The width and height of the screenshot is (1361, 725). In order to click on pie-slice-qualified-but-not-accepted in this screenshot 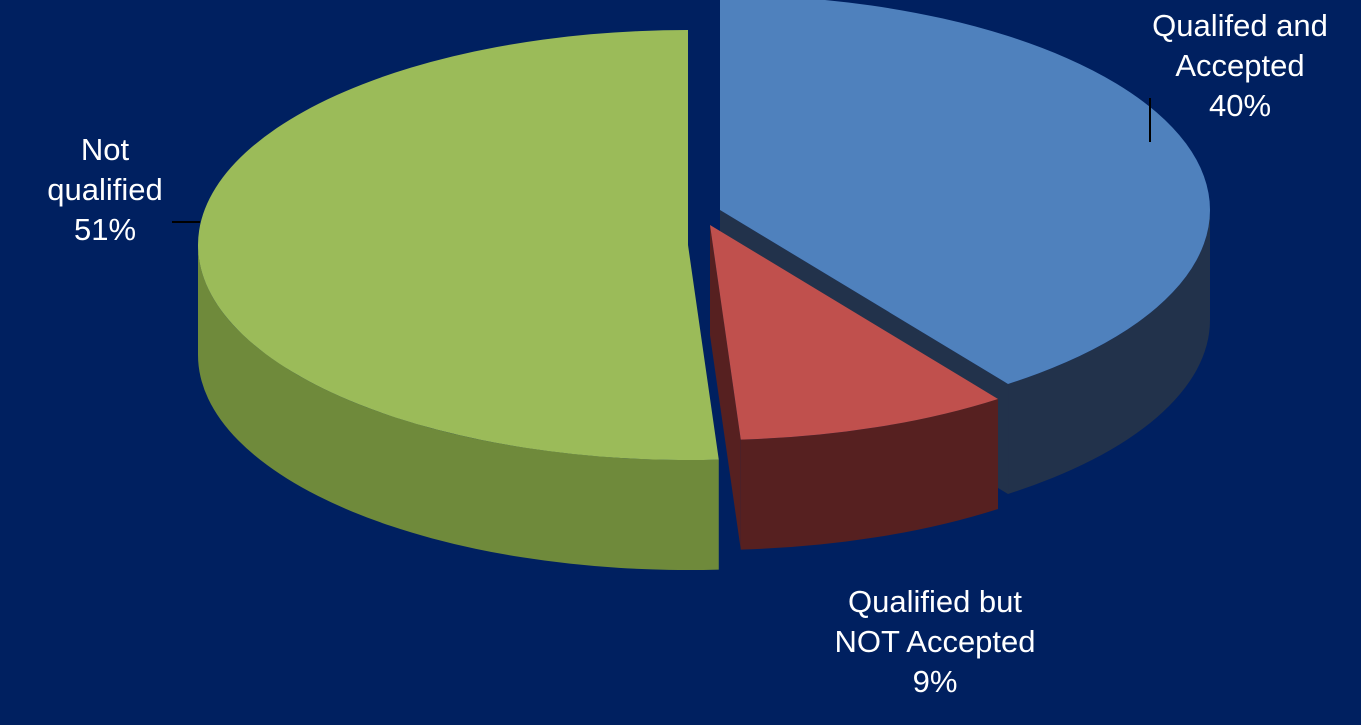, I will do `click(854, 332)`.